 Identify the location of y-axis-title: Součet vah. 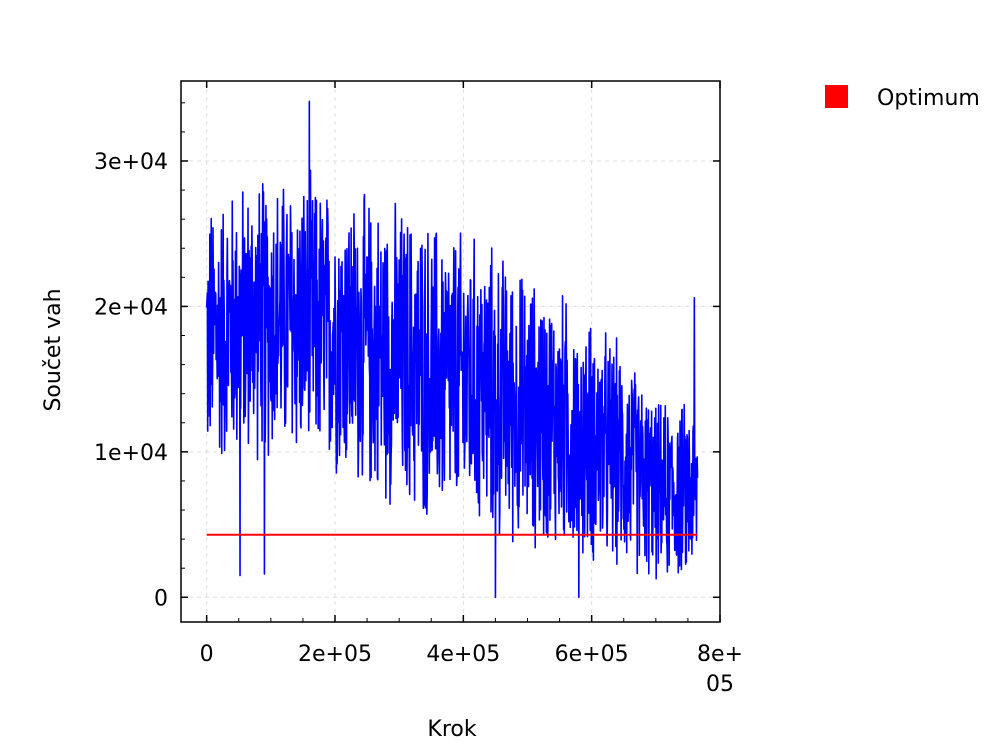
(53, 349).